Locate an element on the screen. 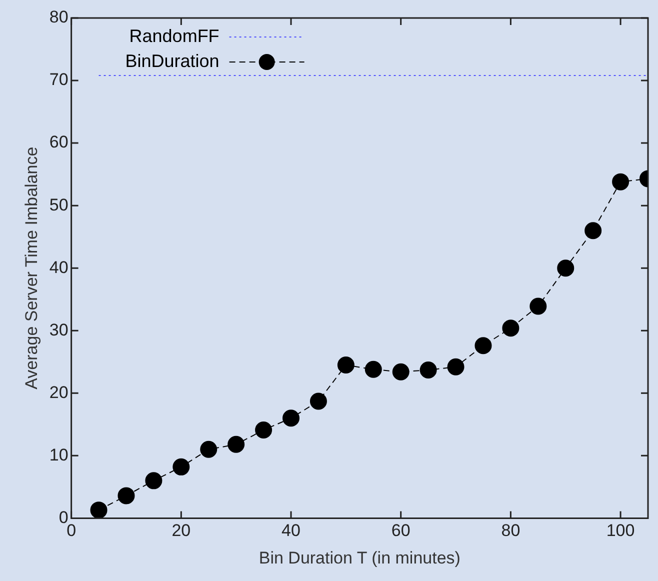  y-tick-label: 50 is located at coordinates (58, 204).